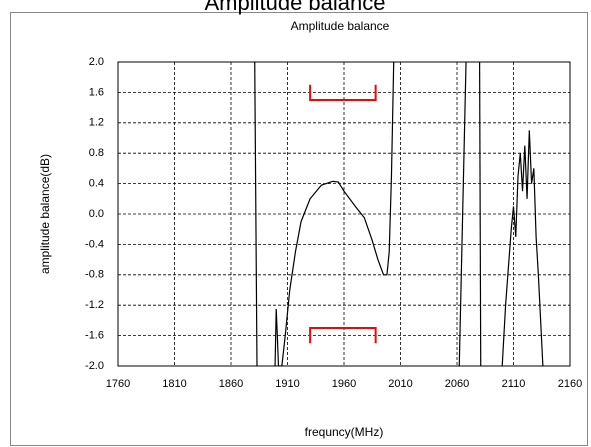 Image resolution: width=591 pixels, height=447 pixels. Describe the element at coordinates (45, 214) in the screenshot. I see `y-axis-label: amplitude balance(dB)` at that location.